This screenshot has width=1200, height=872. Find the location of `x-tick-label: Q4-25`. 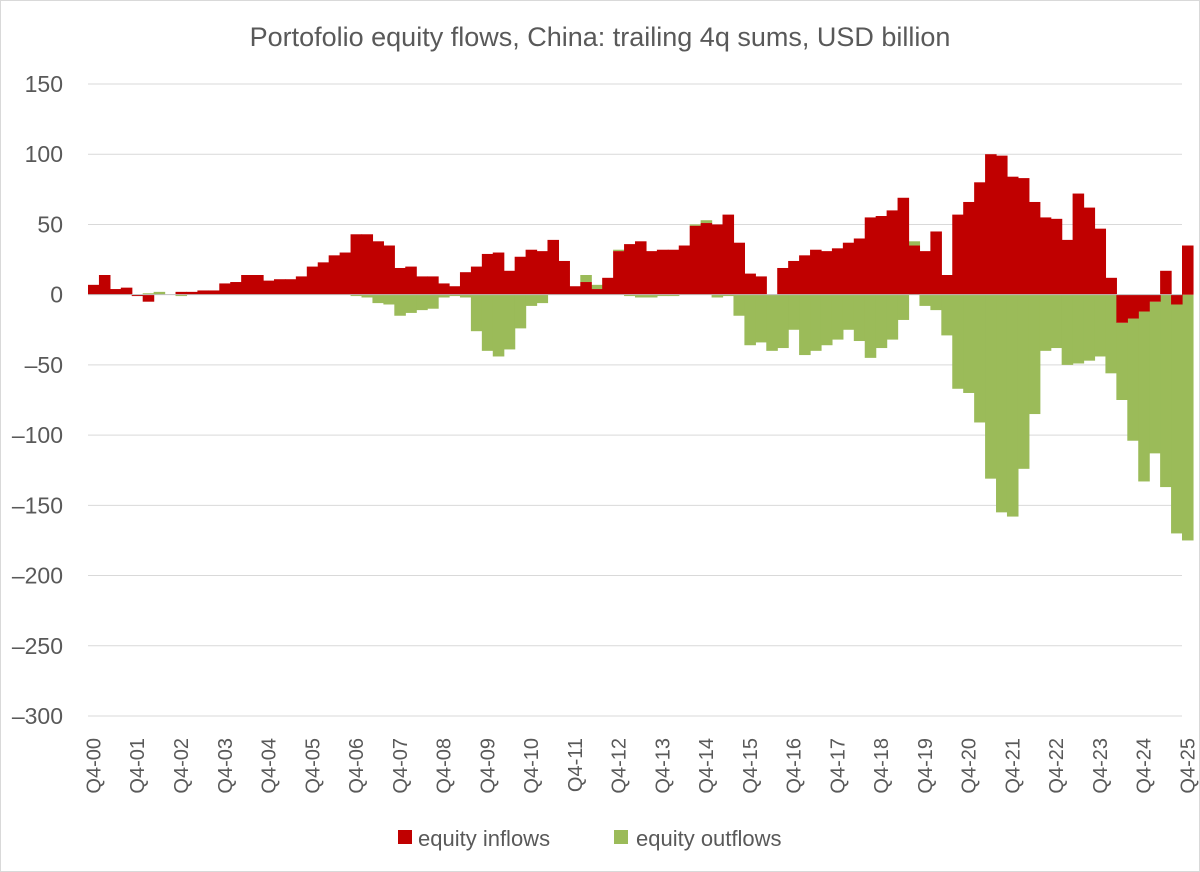

x-tick-label: Q4-25 is located at coordinates (1188, 766).